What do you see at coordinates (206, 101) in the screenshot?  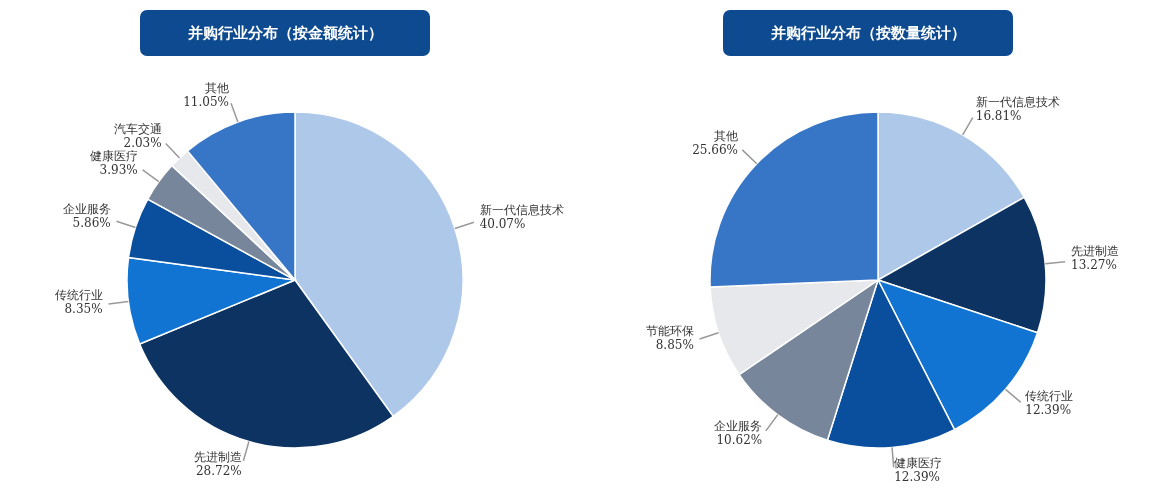 I see `data-label: 11.05%` at bounding box center [206, 101].